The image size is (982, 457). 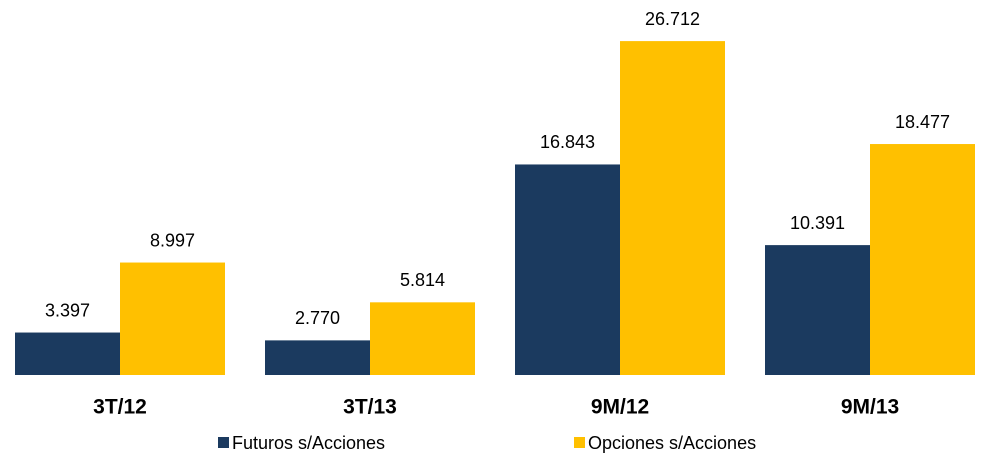 I want to click on x-tick-label: 3T/12, so click(x=120, y=407).